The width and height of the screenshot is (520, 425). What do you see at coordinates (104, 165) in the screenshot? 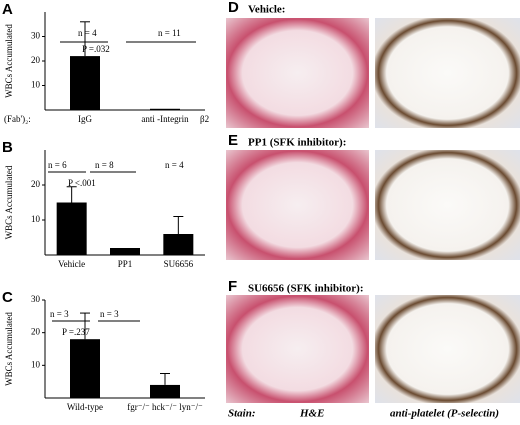
I see `annotation: n = 8` at bounding box center [104, 165].